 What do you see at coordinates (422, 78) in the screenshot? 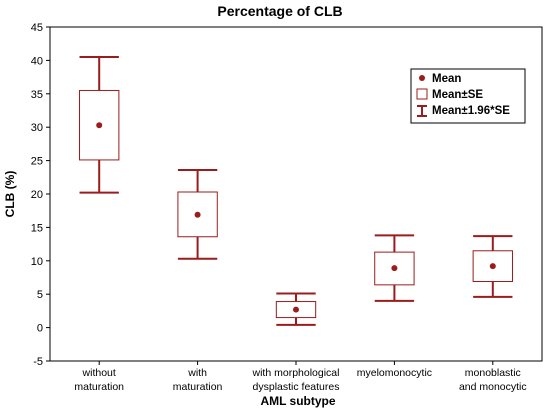
I see `legend-mean-marker` at bounding box center [422, 78].